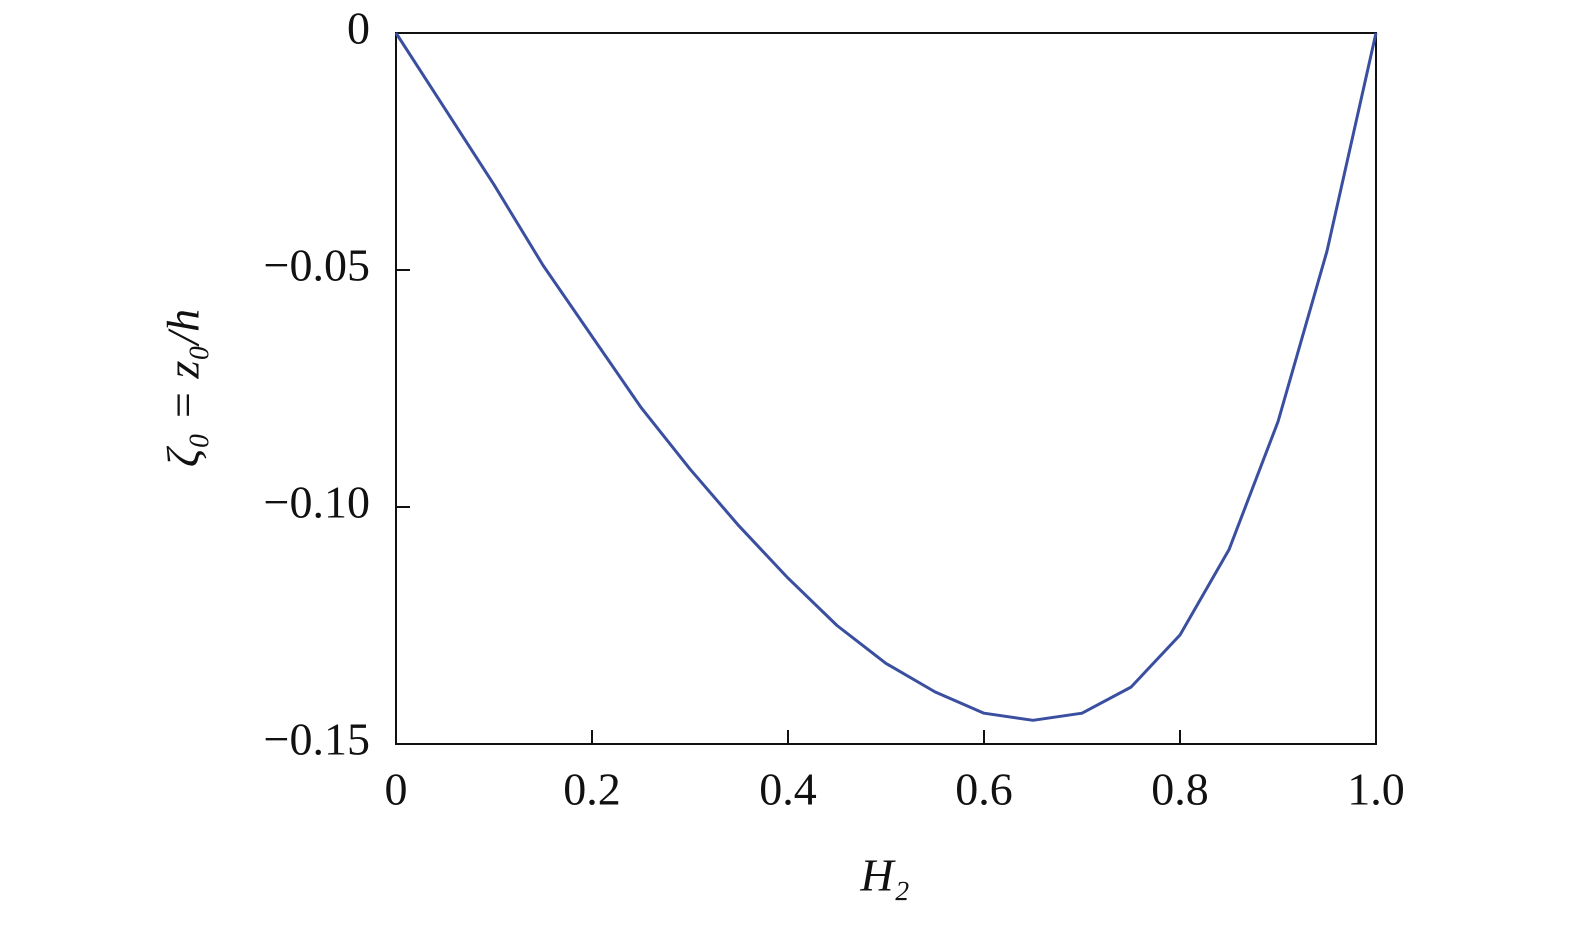 The height and width of the screenshot is (927, 1575). What do you see at coordinates (788, 789) in the screenshot?
I see `x-tick-label: 0.4` at bounding box center [788, 789].